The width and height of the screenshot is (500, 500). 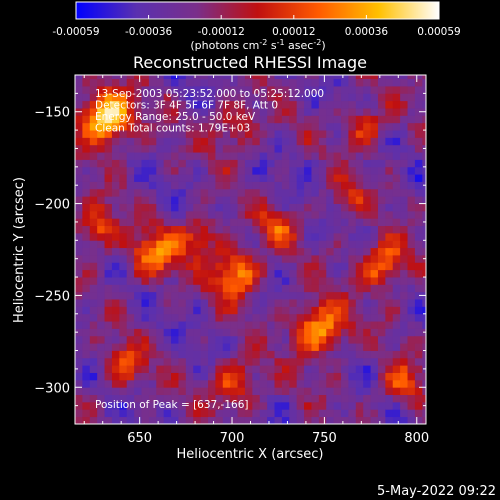 I want to click on colorbar-tick-label: -0.00012, so click(x=221, y=32).